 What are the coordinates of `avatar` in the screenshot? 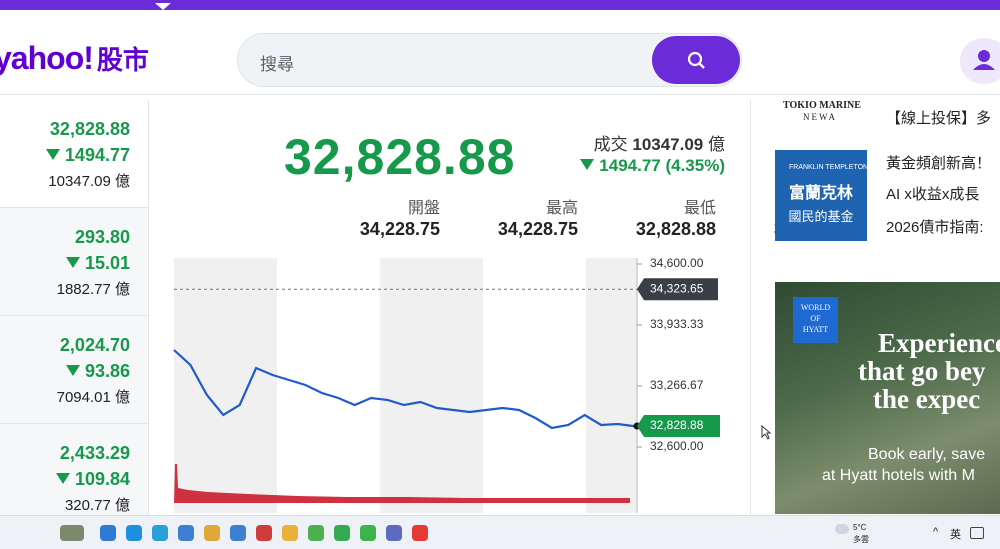 It's located at (980, 61).